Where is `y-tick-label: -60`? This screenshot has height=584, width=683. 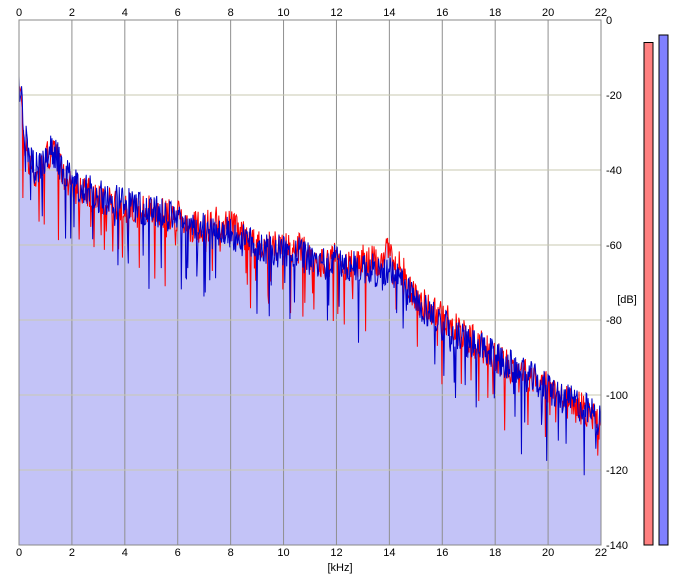 y-tick-label: -60 is located at coordinates (614, 246).